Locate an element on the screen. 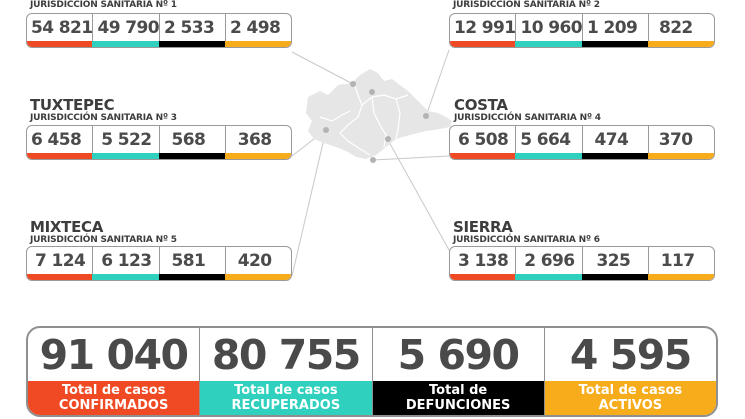 The image size is (745, 419). region-2-activos: 822 is located at coordinates (680, 30).